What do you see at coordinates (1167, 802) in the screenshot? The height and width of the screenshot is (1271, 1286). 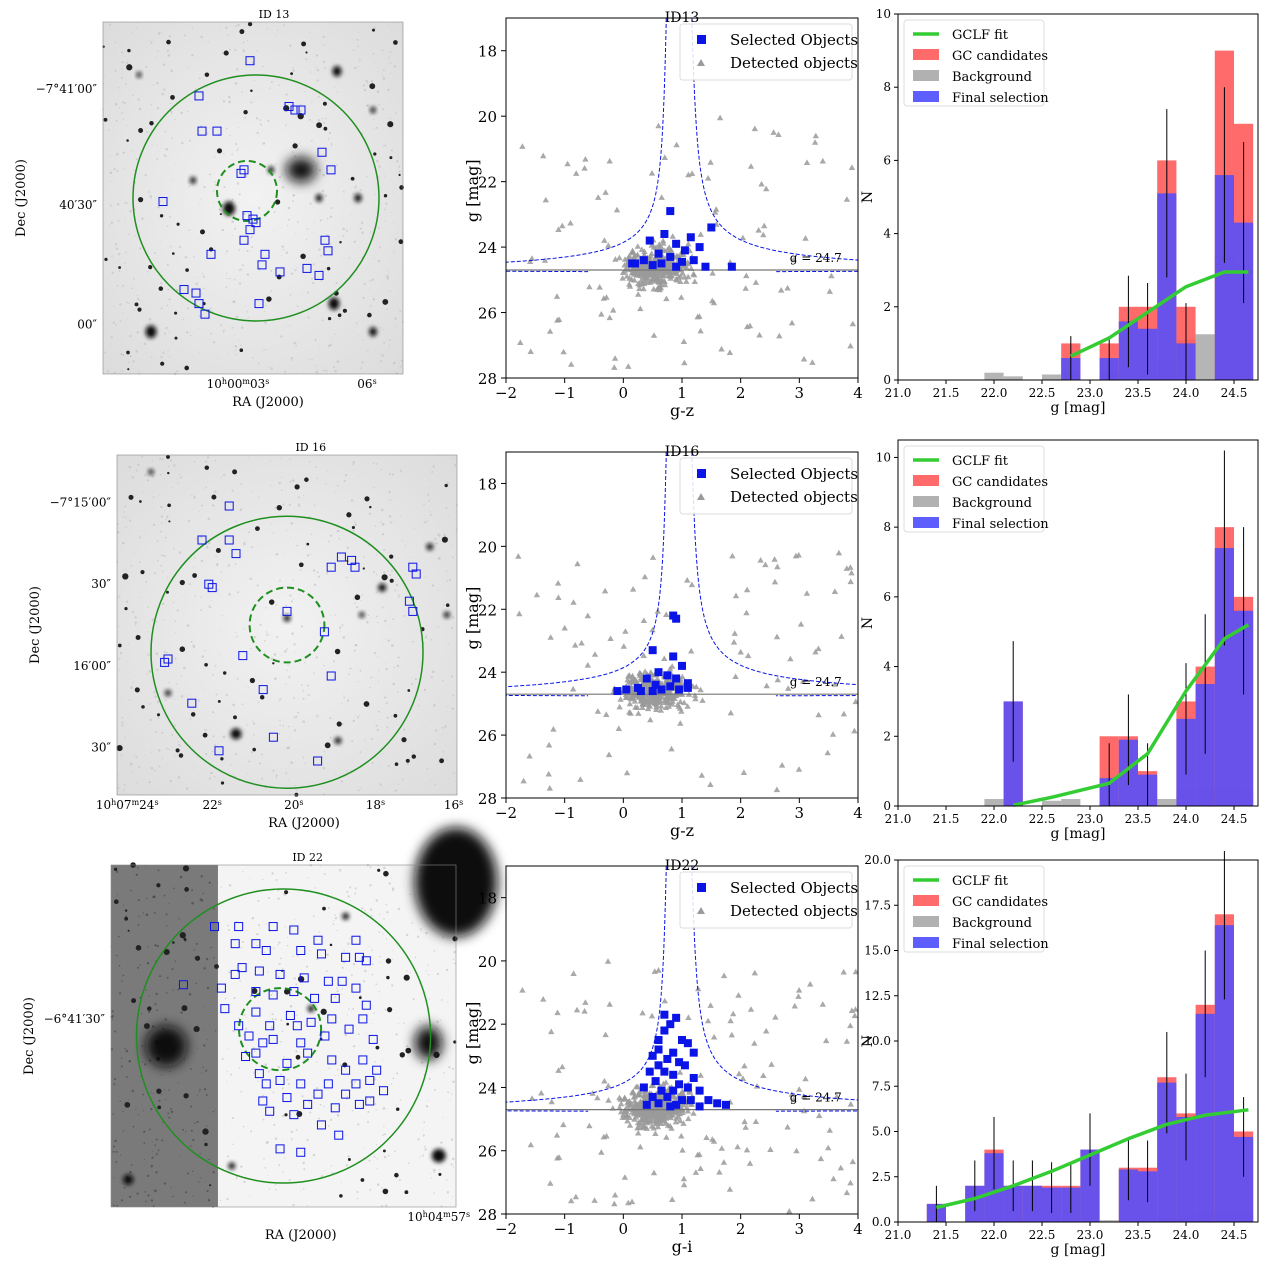 I see `background-bar` at bounding box center [1167, 802].